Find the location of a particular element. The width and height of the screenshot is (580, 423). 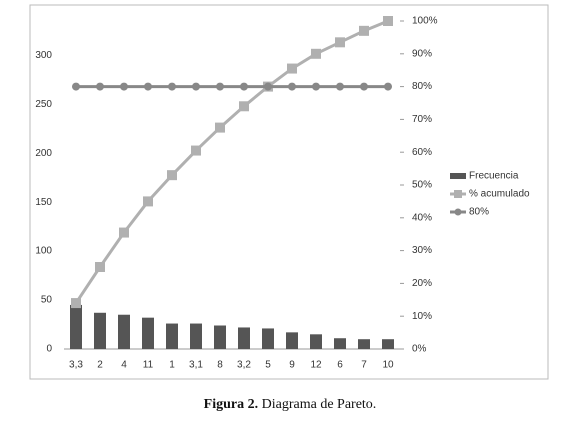

legend-label: 80% is located at coordinates (479, 212).